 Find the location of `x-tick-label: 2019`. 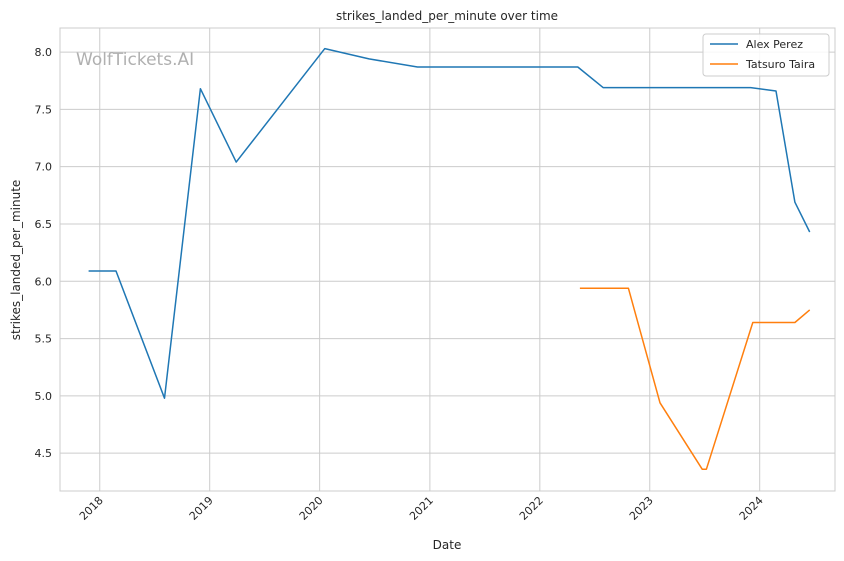

x-tick-label: 2019 is located at coordinates (201, 508).